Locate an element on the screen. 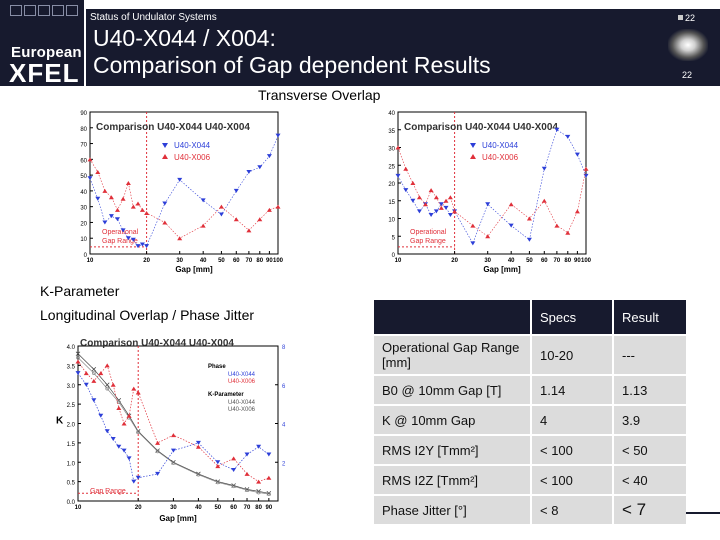 The height and width of the screenshot is (540, 720). table-cell: 1.13 is located at coordinates (650, 390).